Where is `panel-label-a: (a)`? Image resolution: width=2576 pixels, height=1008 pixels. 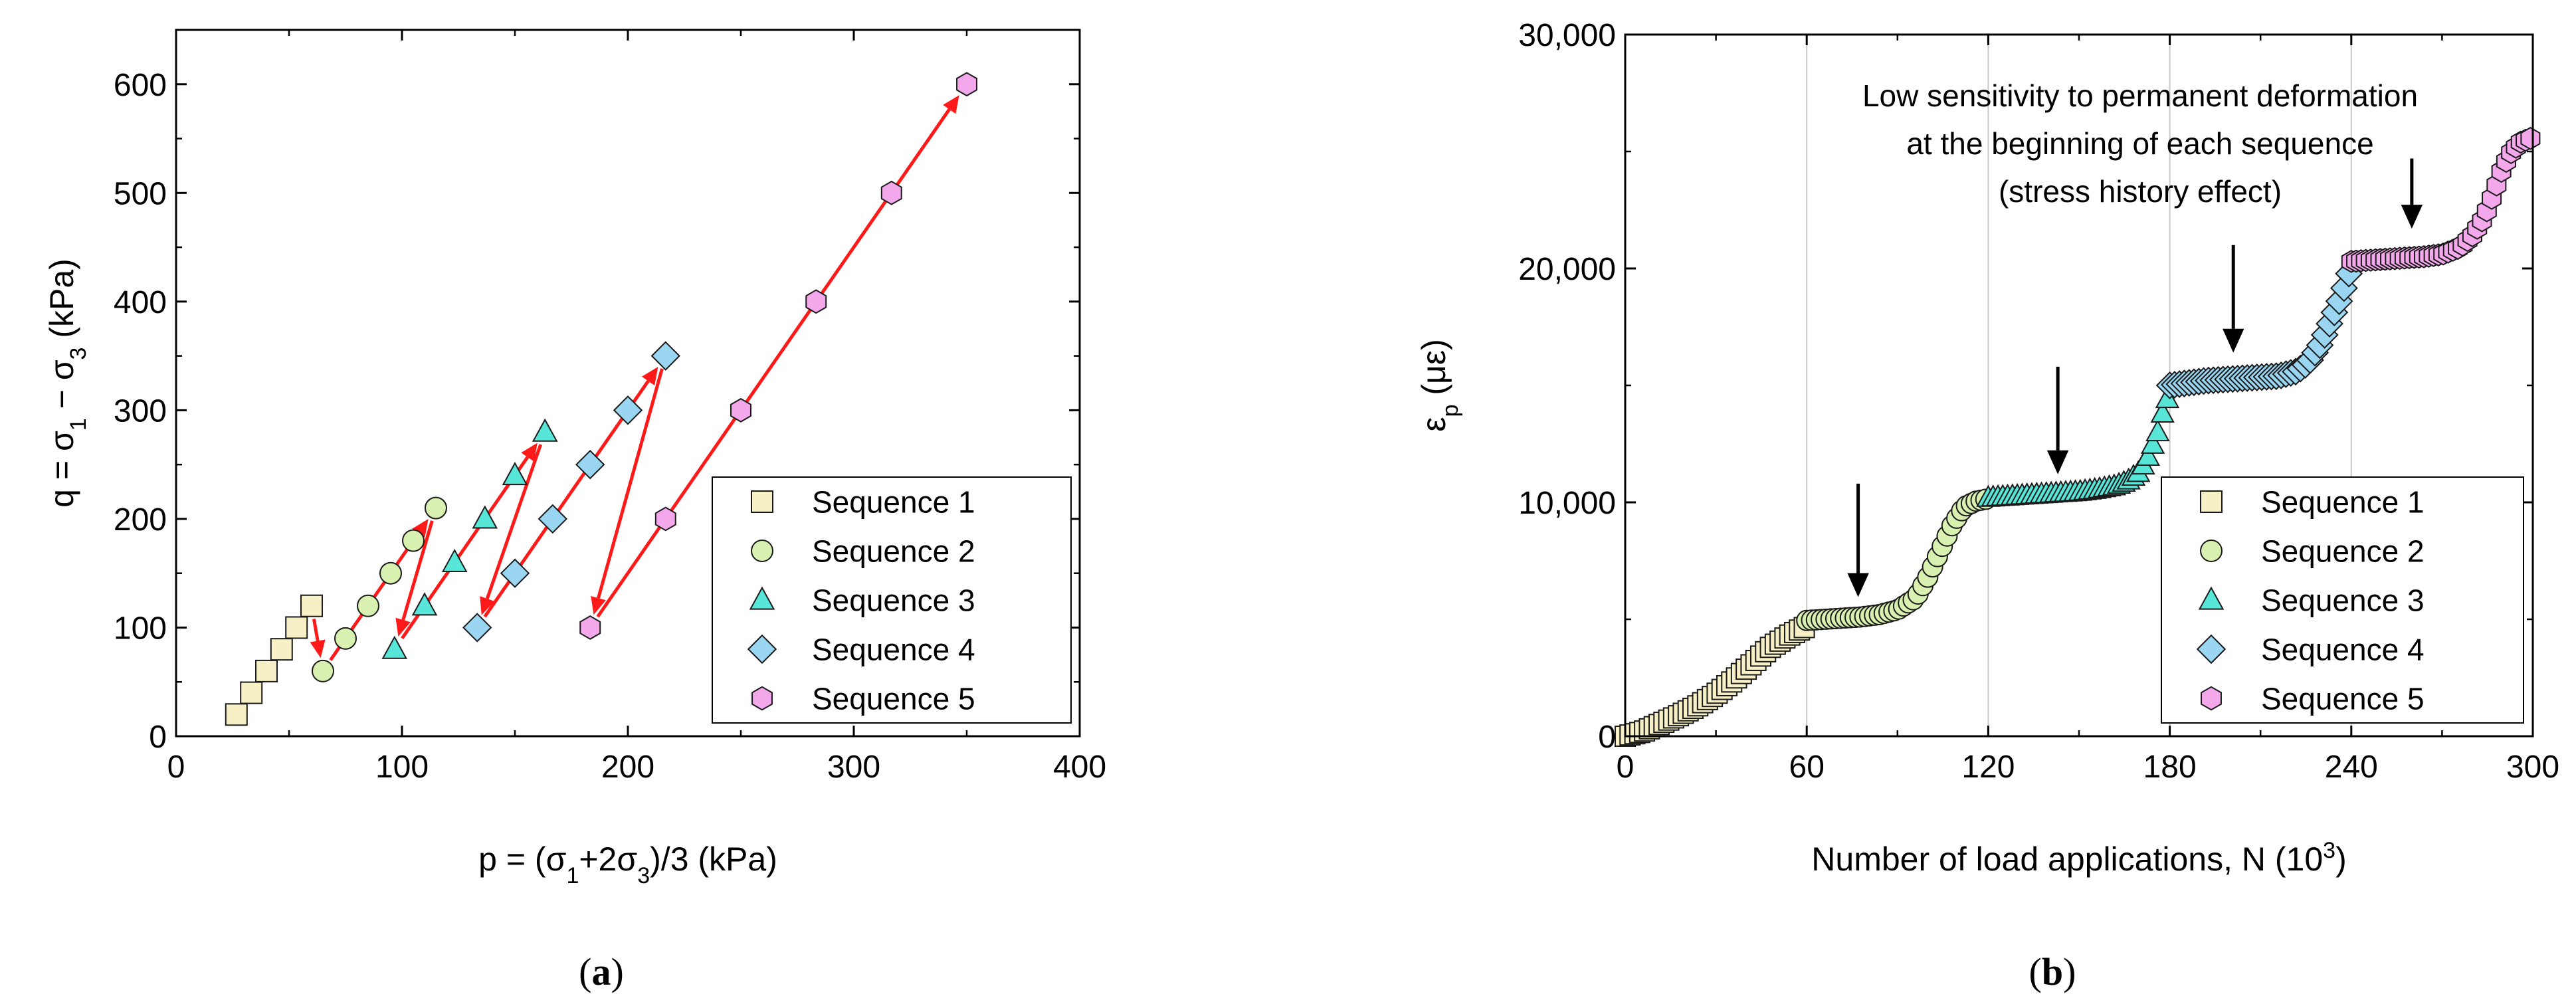 panel-label-a: (a) is located at coordinates (602, 971).